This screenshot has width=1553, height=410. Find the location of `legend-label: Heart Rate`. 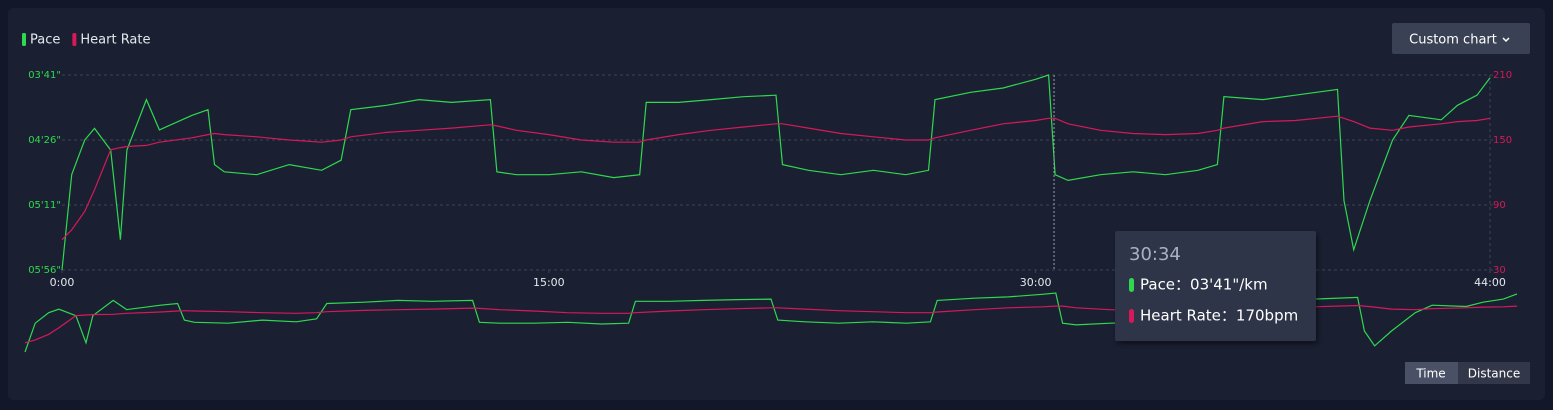

legend-label: Heart Rate is located at coordinates (115, 40).